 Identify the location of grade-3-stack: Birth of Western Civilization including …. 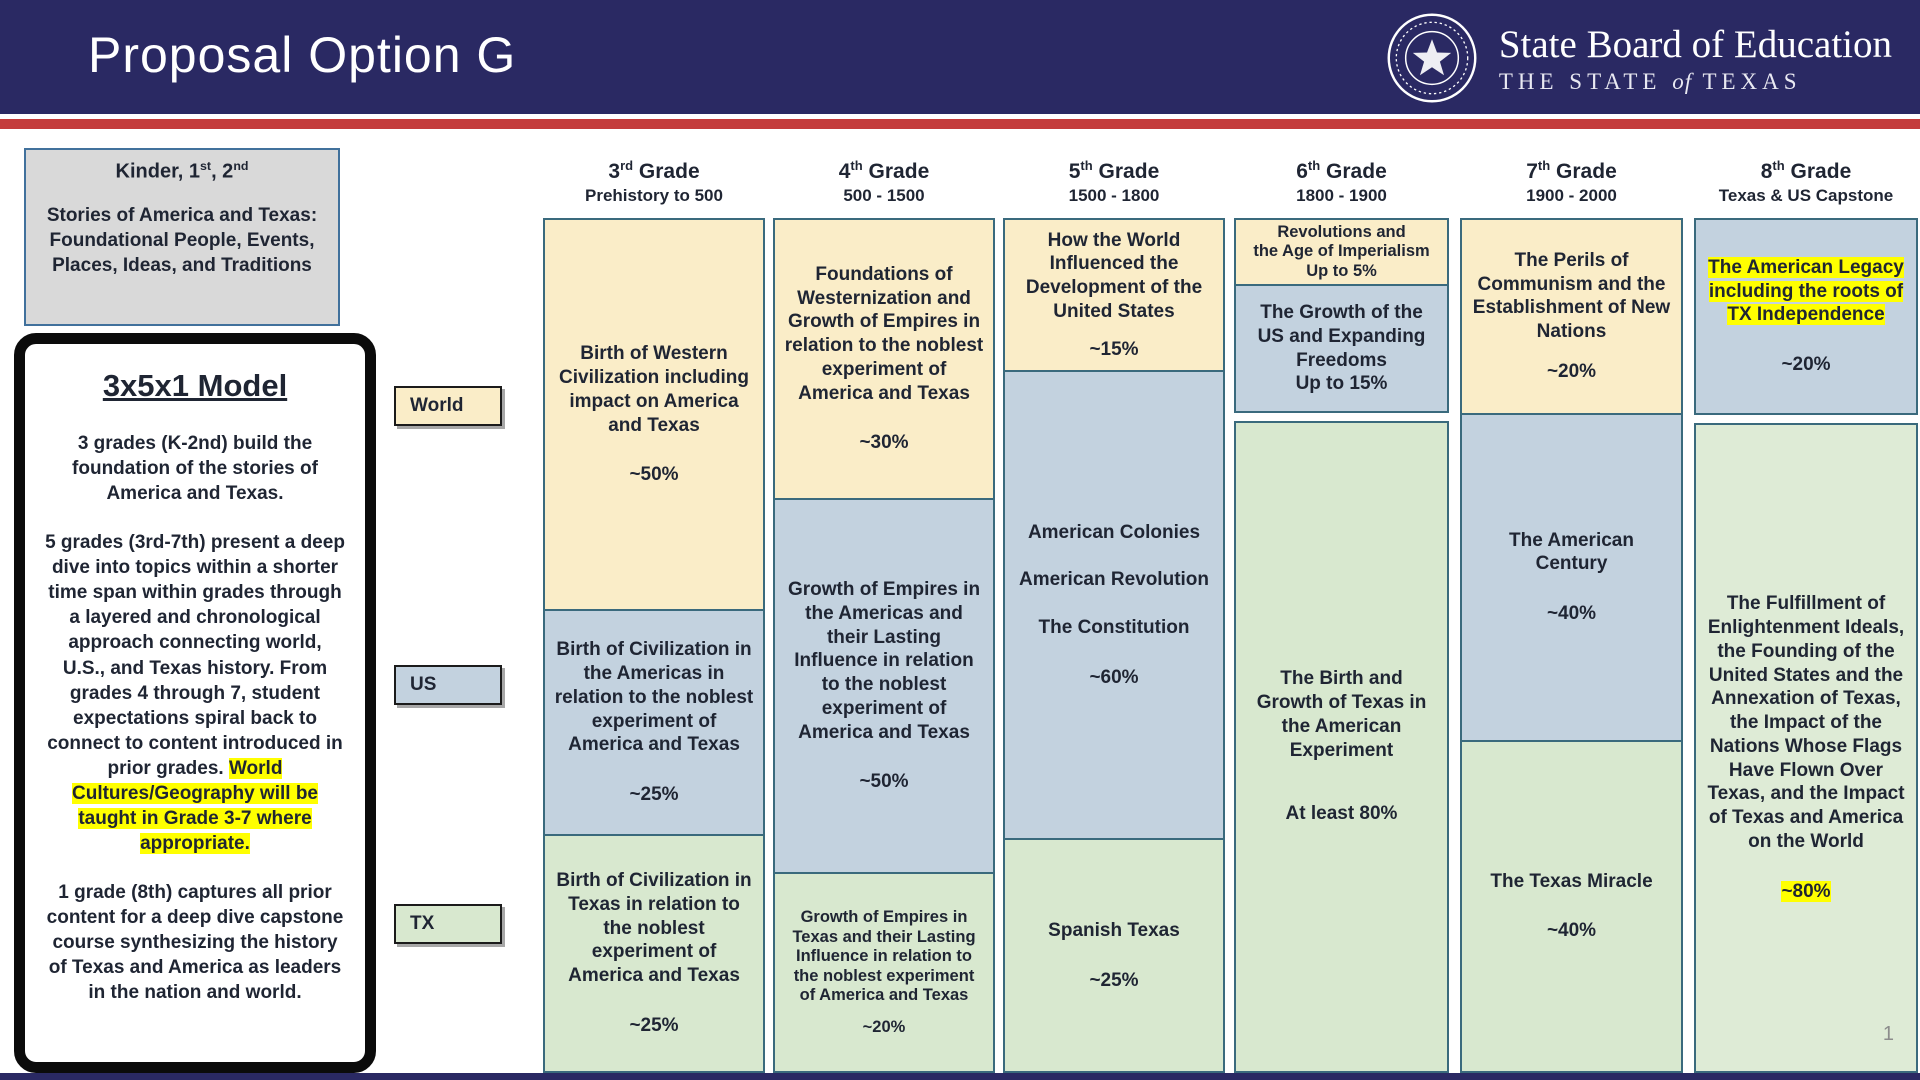
(654, 645).